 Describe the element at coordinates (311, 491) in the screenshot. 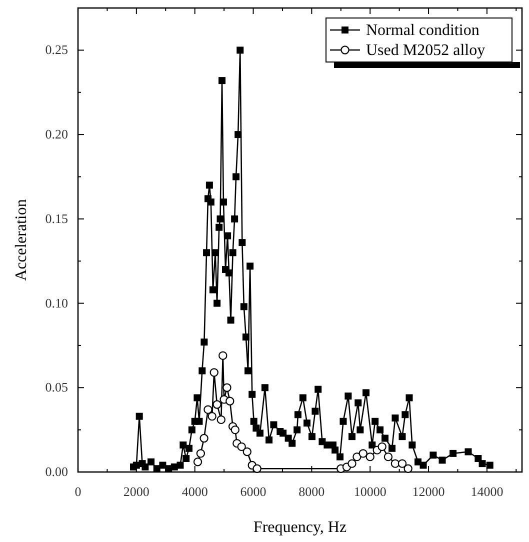

I see `x-tick-label: 8000` at that location.